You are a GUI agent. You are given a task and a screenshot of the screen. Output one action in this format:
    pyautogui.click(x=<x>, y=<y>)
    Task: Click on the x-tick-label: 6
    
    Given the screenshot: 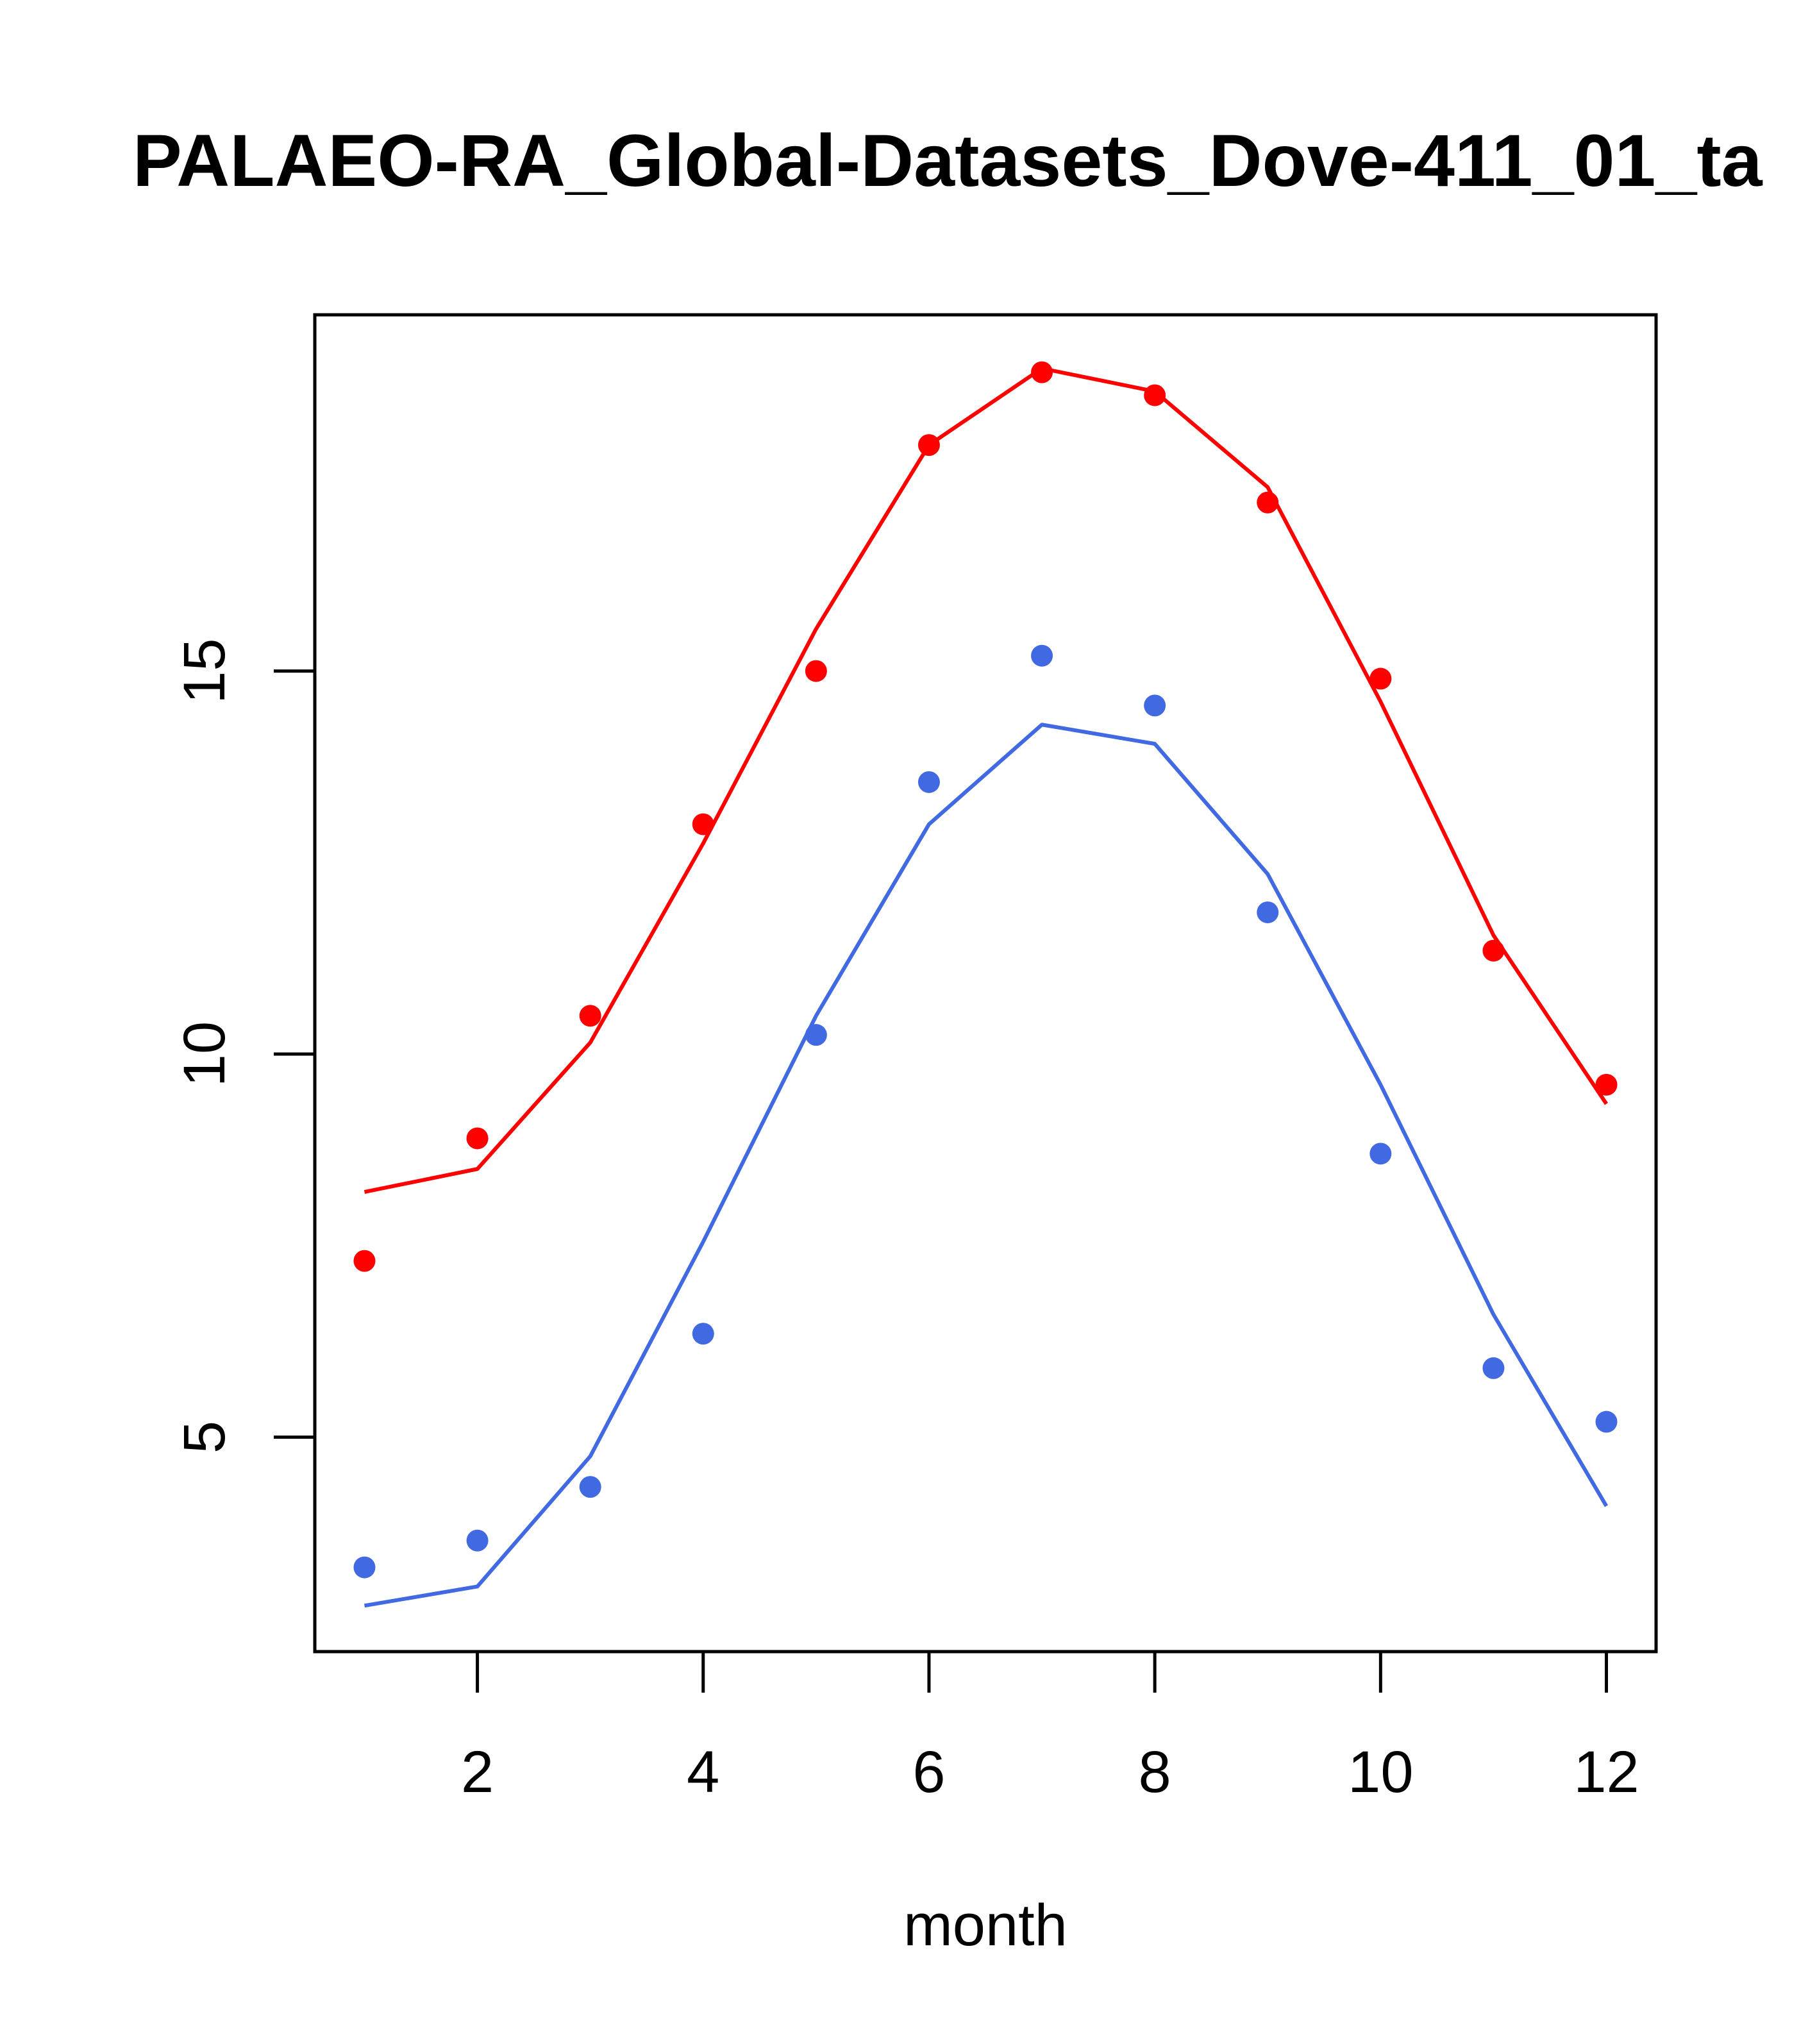 What is the action you would take?
    pyautogui.click(x=929, y=1772)
    